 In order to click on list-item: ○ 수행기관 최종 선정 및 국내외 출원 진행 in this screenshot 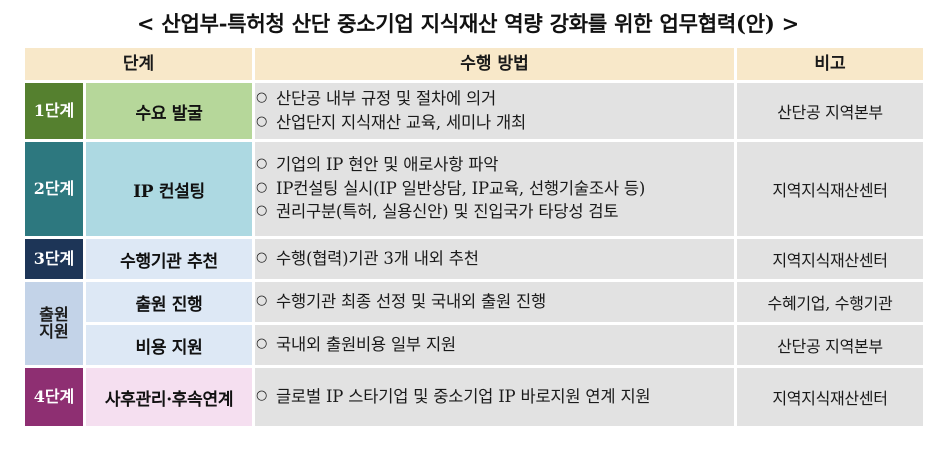, I will do `click(494, 302)`.